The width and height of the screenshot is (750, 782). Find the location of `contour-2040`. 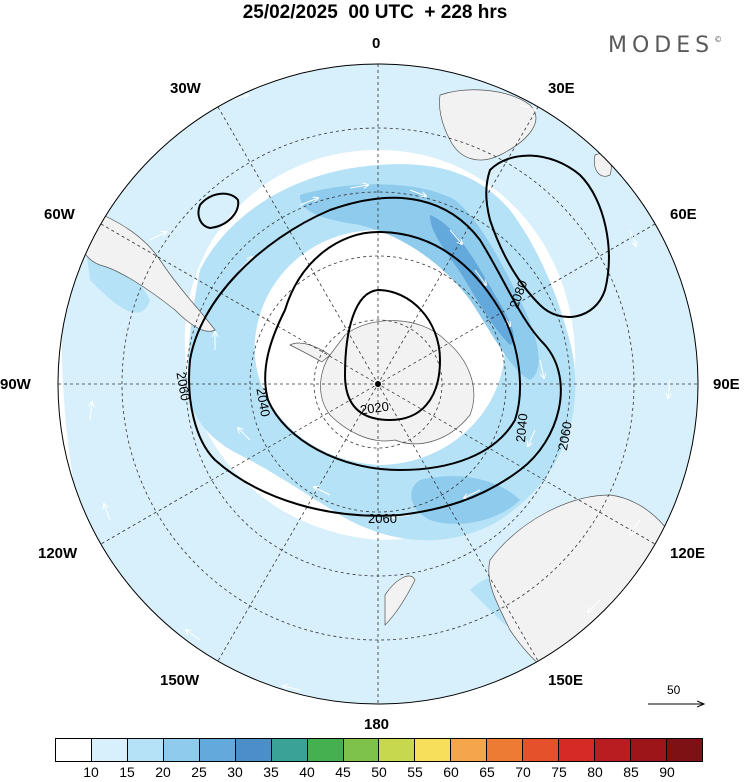

contour-2040 is located at coordinates (392, 351).